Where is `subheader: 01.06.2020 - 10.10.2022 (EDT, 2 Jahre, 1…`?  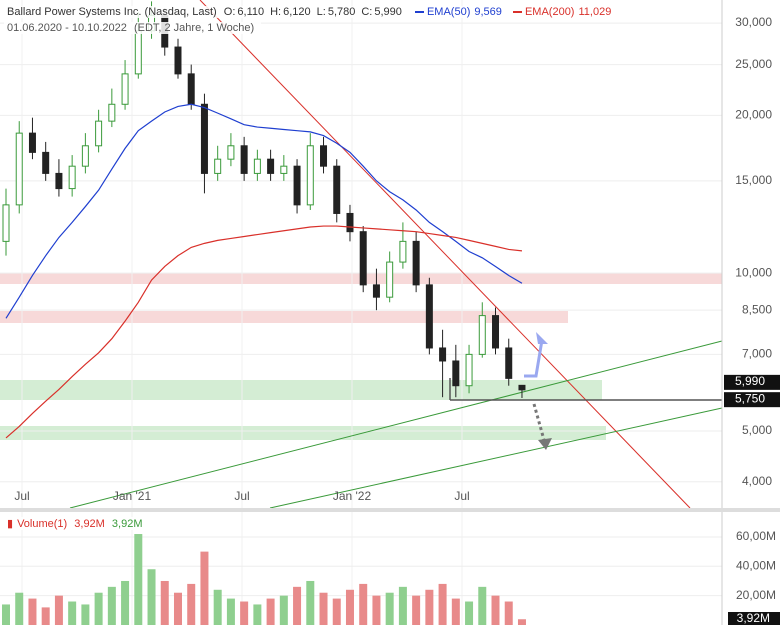 subheader: 01.06.2020 - 10.10.2022 (EDT, 2 Jahre, 1… is located at coordinates (133, 28).